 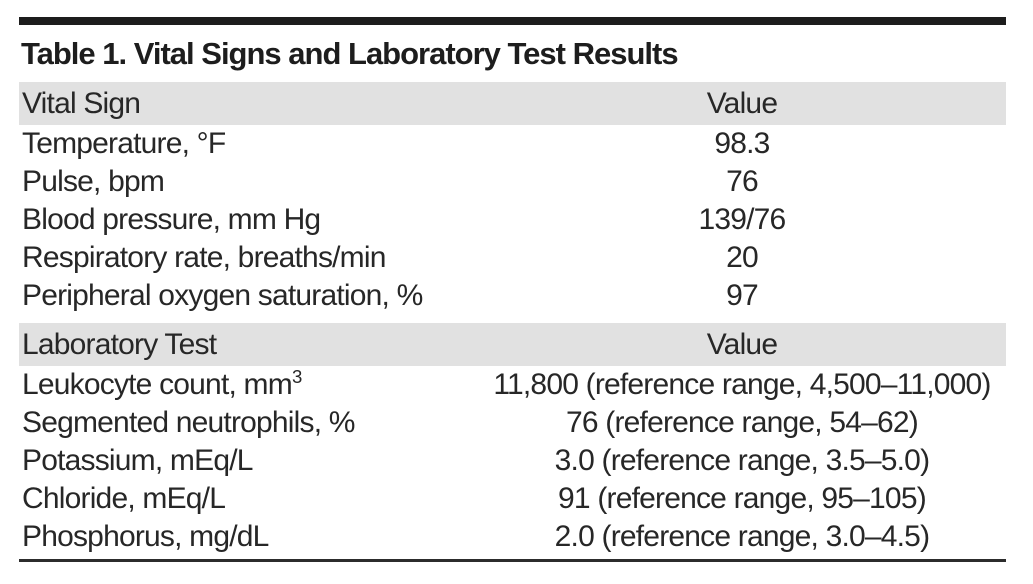 What do you see at coordinates (188, 422) in the screenshot?
I see `row-label: Segmented neutrophils, %` at bounding box center [188, 422].